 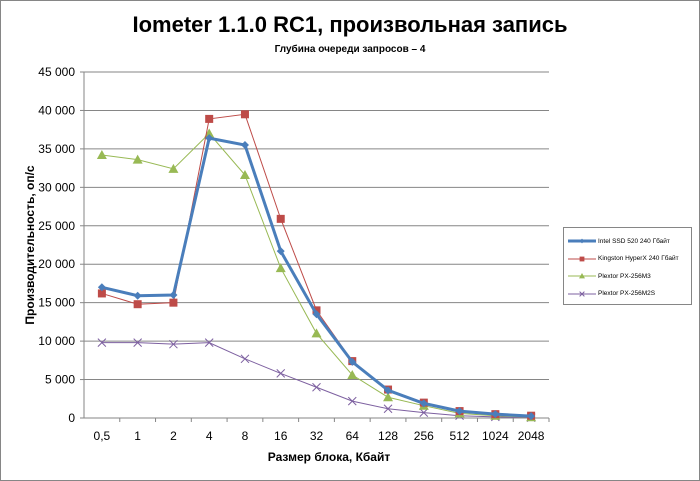 I want to click on y-tick-label: 25 000, so click(x=56, y=226).